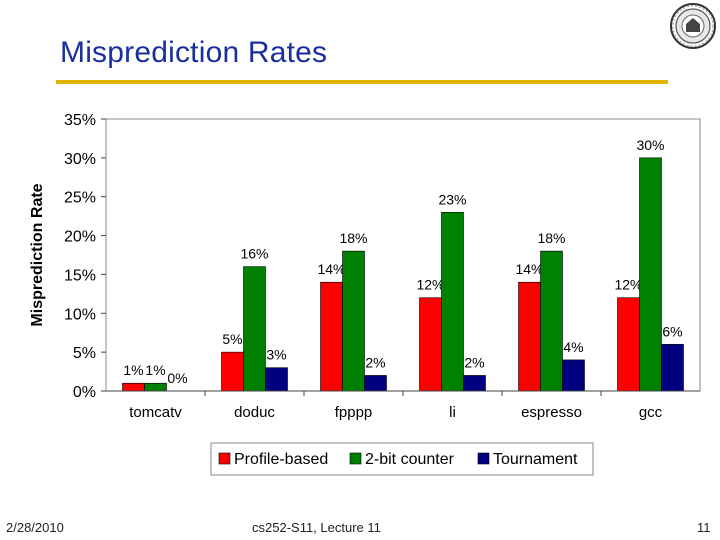 The width and height of the screenshot is (720, 540). Describe the element at coordinates (254, 412) in the screenshot. I see `x-tick-label: doduc` at that location.